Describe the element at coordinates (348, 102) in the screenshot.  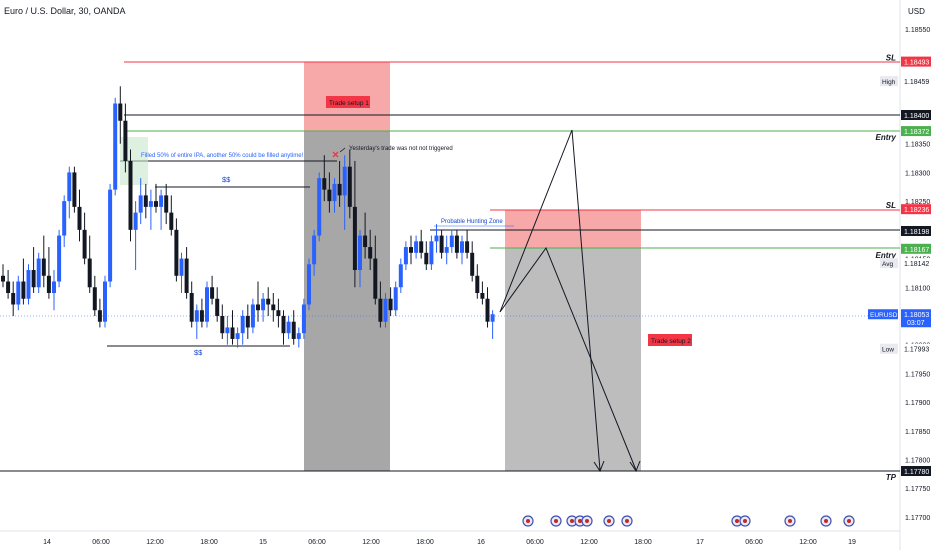
I see `setup1-label-box` at that location.